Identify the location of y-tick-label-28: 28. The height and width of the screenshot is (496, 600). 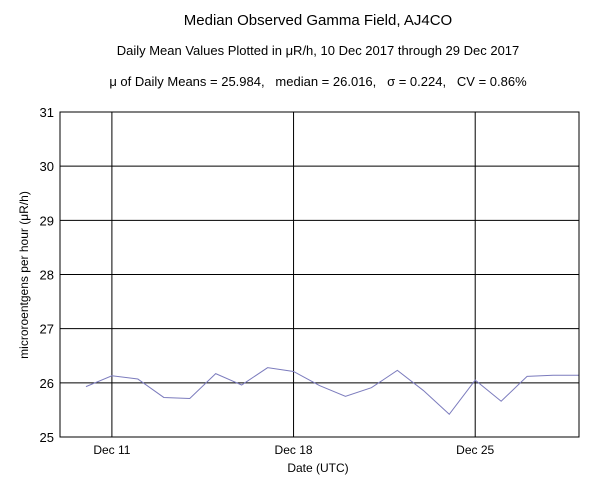
(47, 275).